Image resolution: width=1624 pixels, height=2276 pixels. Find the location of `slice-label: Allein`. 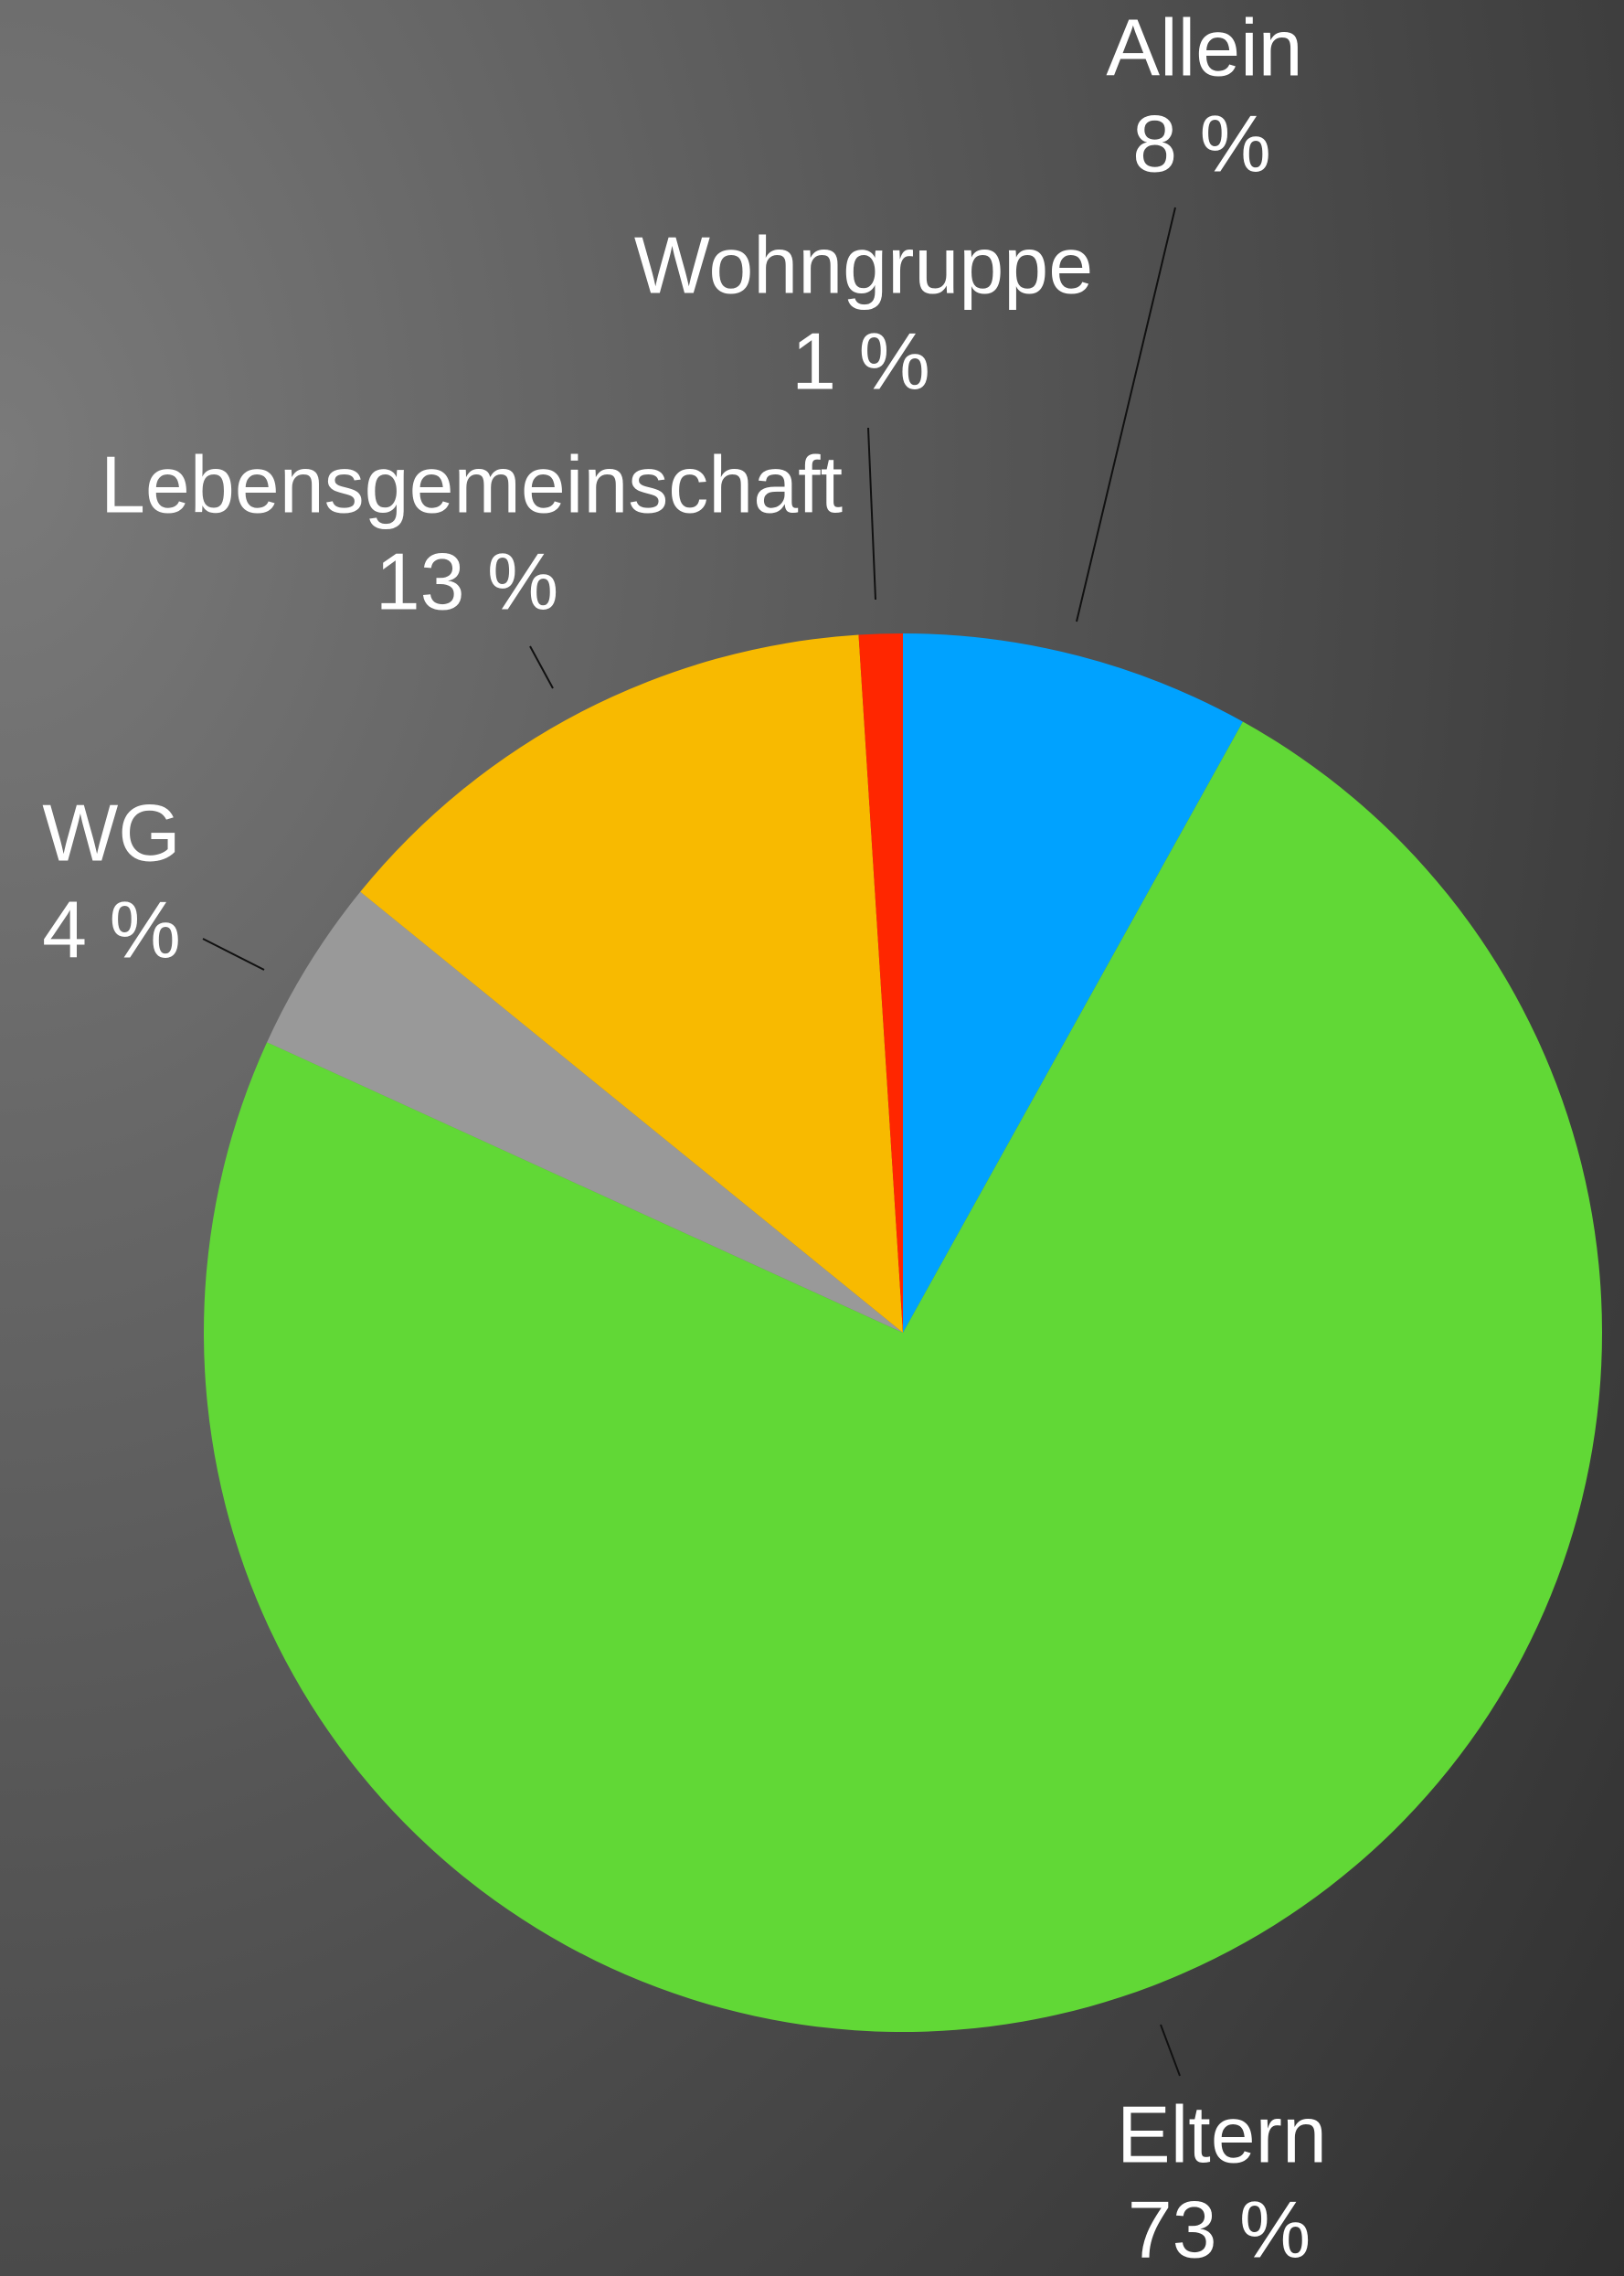

slice-label: Allein is located at coordinates (1204, 47).